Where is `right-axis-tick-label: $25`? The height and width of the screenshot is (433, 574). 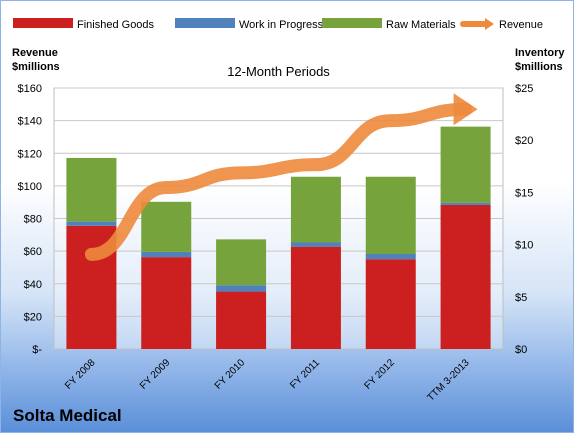 right-axis-tick-label: $25 is located at coordinates (524, 89).